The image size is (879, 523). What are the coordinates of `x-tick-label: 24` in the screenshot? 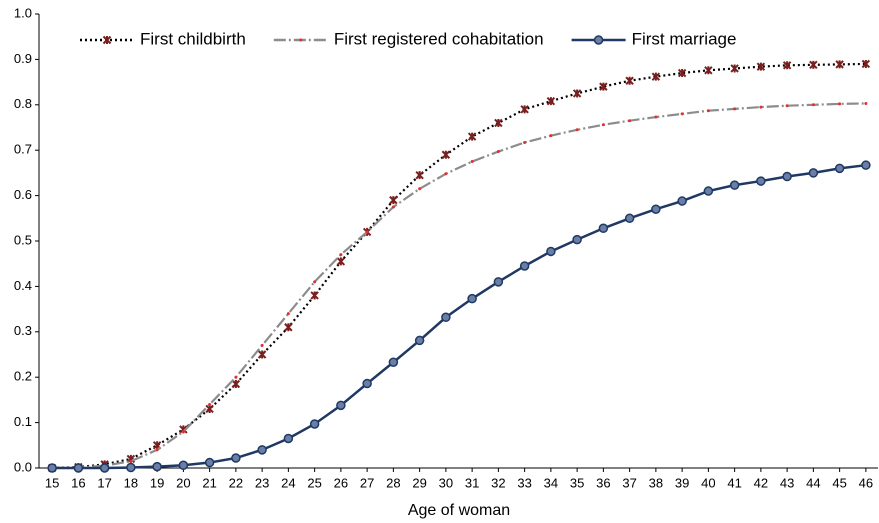 It's located at (288, 482).